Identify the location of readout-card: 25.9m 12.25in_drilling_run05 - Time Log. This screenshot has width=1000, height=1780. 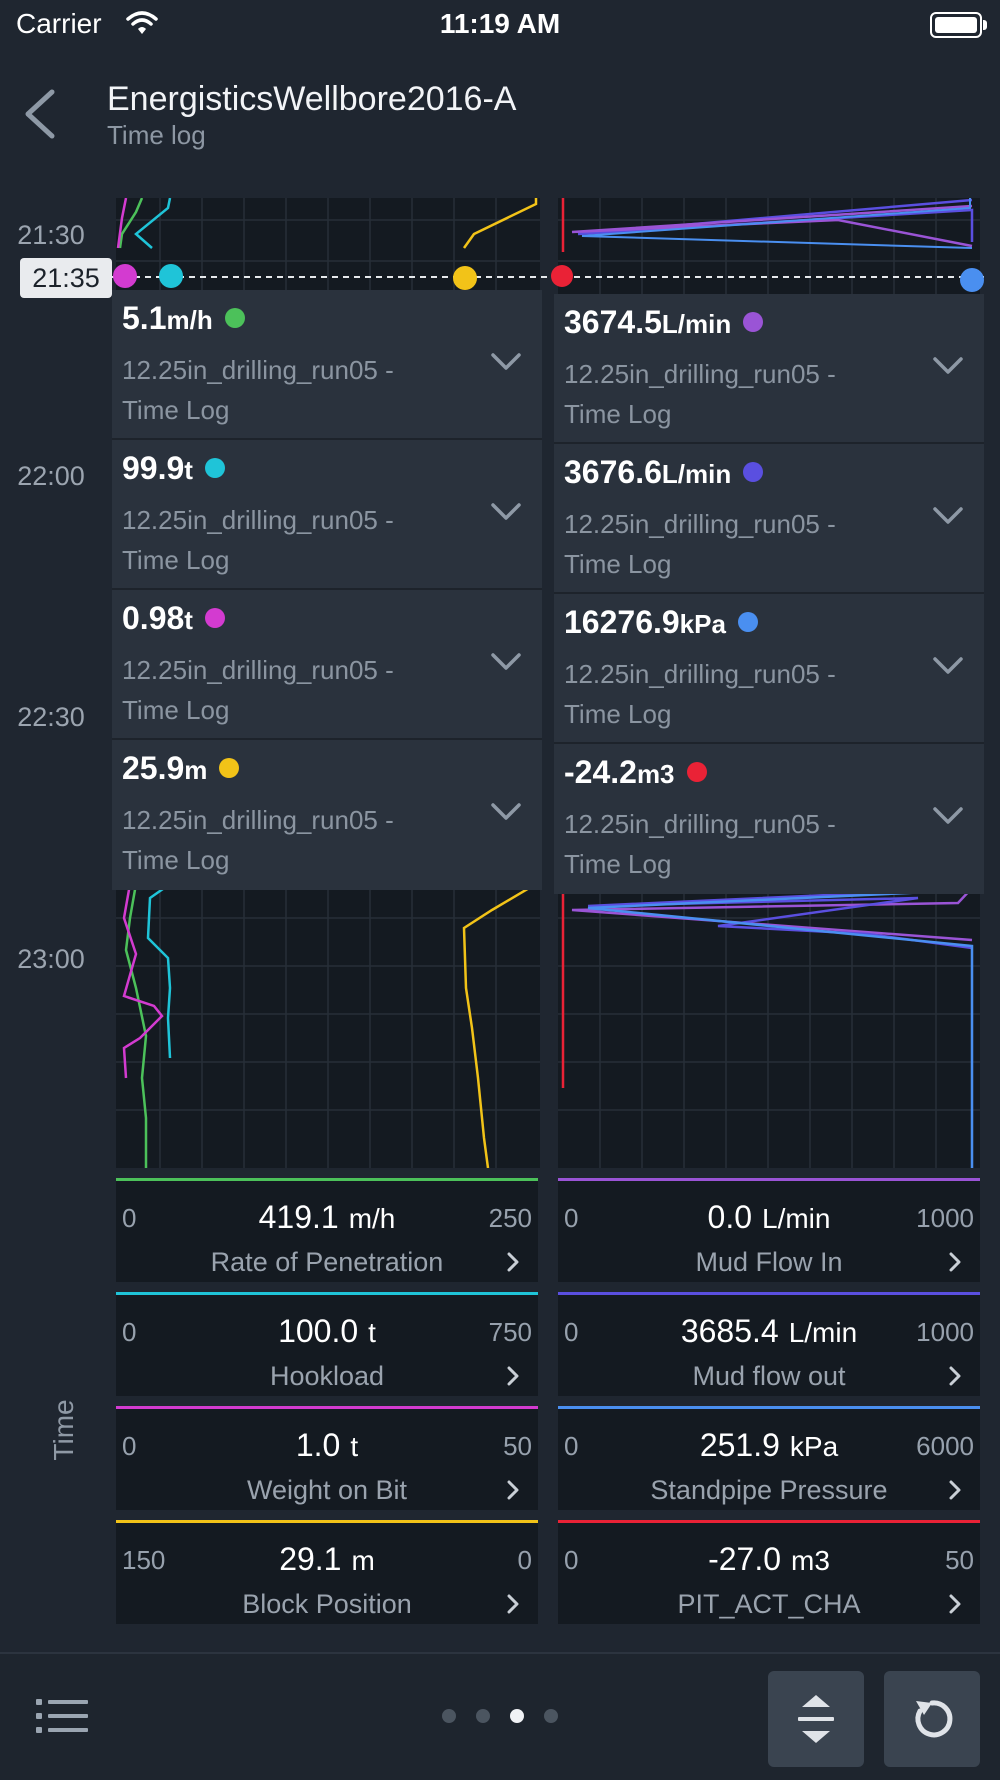
(327, 815).